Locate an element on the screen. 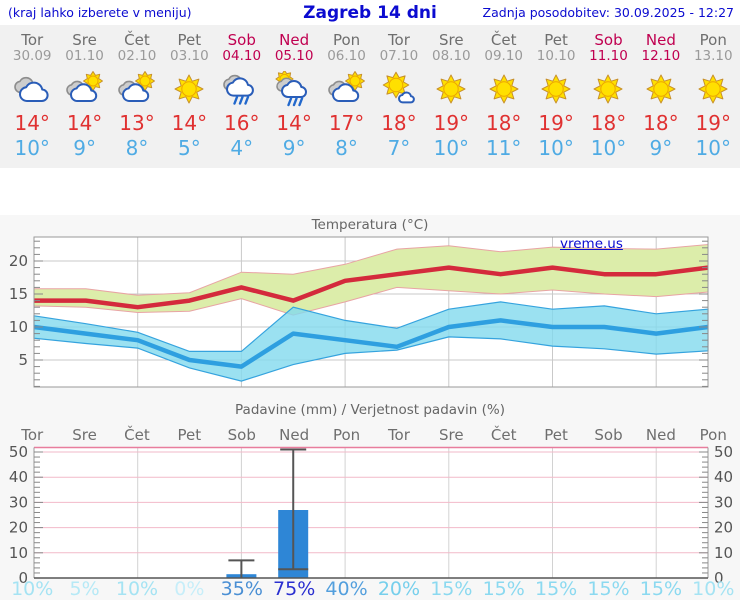 The height and width of the screenshot is (600, 740). day-name: Pet is located at coordinates (556, 40).